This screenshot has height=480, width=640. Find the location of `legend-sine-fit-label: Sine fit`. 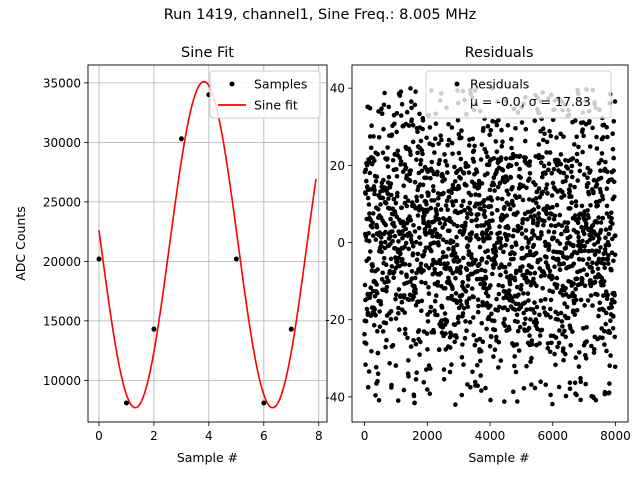

legend-sine-fit-label: Sine fit is located at coordinates (276, 105).